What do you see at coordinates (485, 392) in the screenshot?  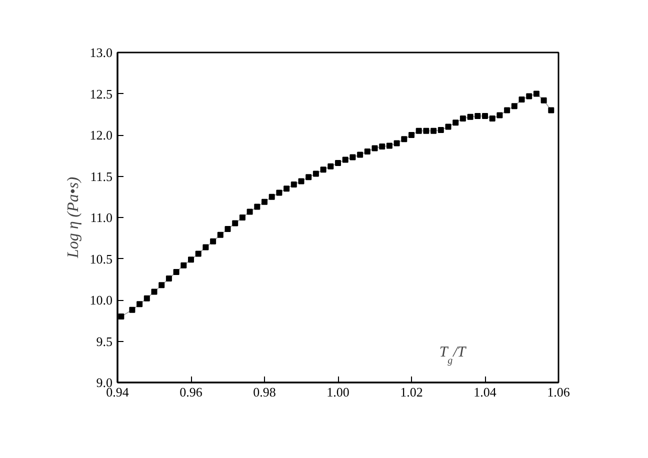 I see `x-tick-label: 1.04` at bounding box center [485, 392].